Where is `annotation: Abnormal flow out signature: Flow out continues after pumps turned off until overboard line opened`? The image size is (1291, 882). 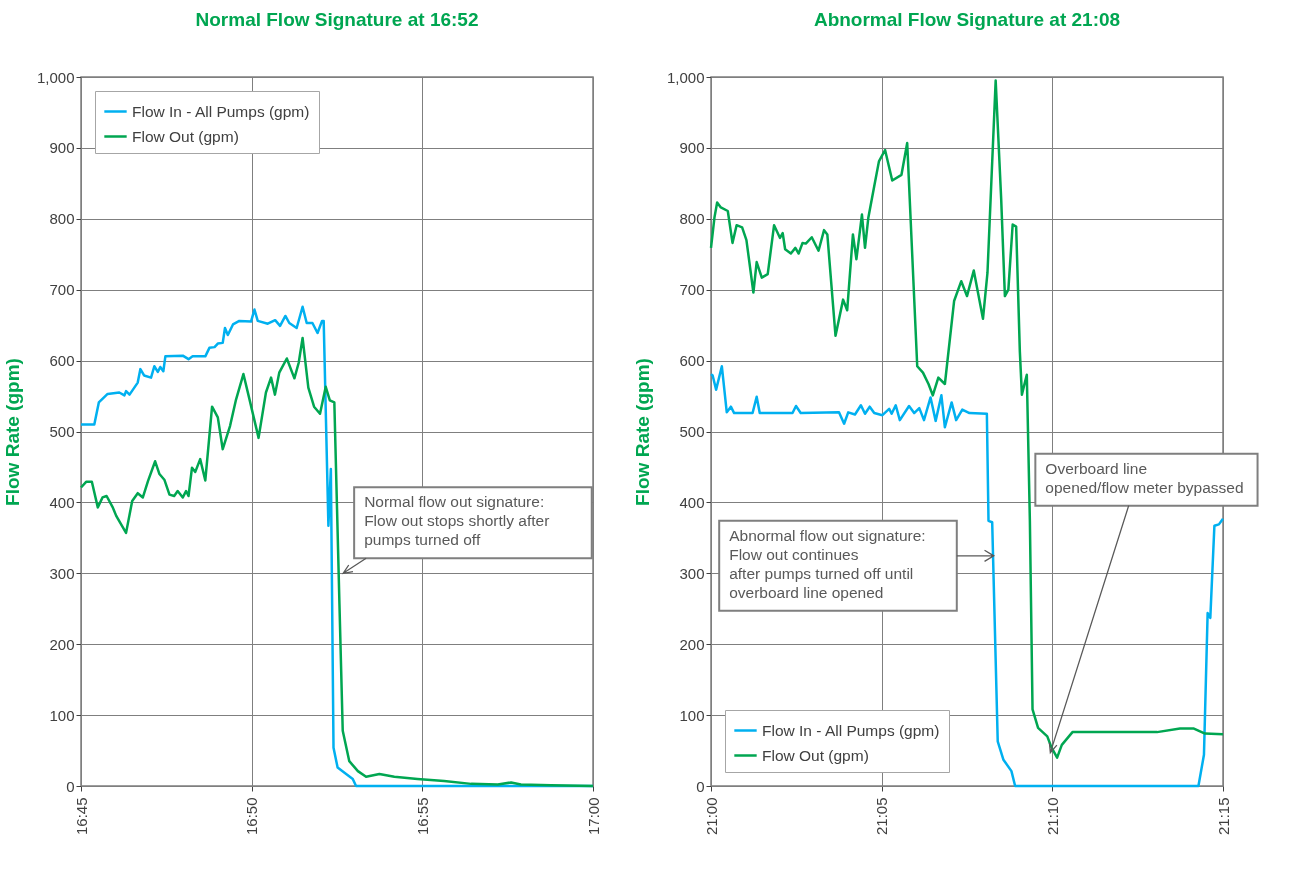 annotation: Abnormal flow out signature: Flow out continues after pumps turned off until overboard line opened is located at coordinates (827, 563).